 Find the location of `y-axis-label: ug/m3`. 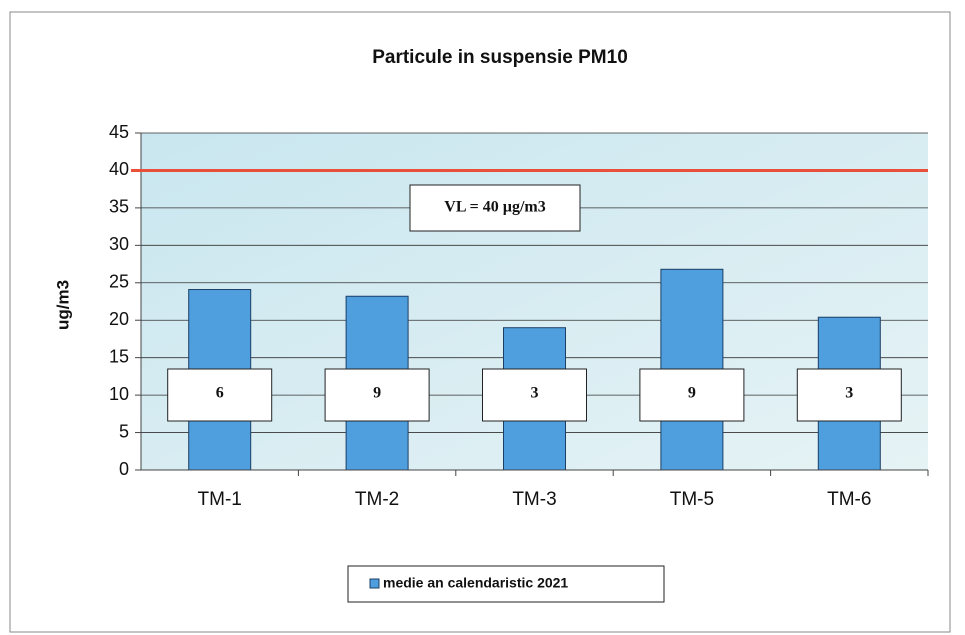

y-axis-label: ug/m3 is located at coordinates (62, 305).